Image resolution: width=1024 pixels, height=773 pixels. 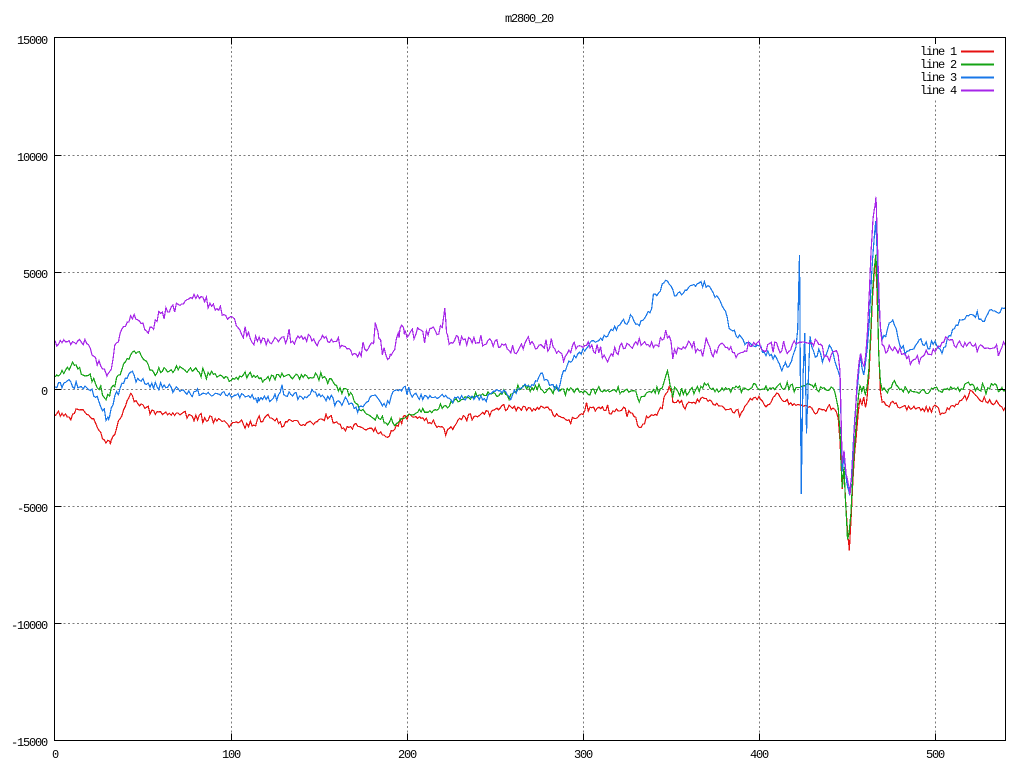 What do you see at coordinates (938, 78) in the screenshot?
I see `svg-text: line 3` at bounding box center [938, 78].